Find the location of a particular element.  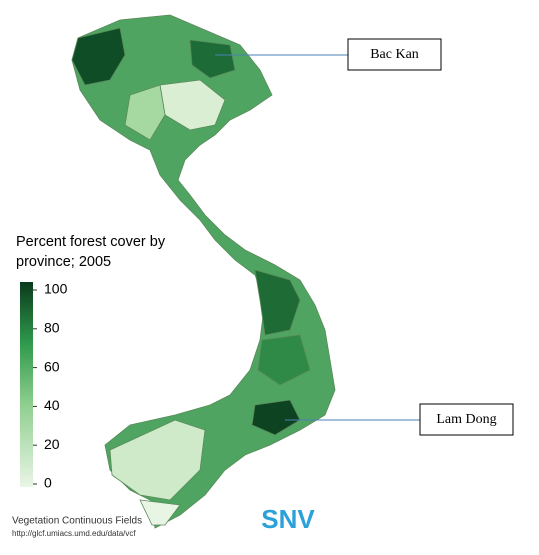

scale-tick-label: 100 is located at coordinates (56, 289).